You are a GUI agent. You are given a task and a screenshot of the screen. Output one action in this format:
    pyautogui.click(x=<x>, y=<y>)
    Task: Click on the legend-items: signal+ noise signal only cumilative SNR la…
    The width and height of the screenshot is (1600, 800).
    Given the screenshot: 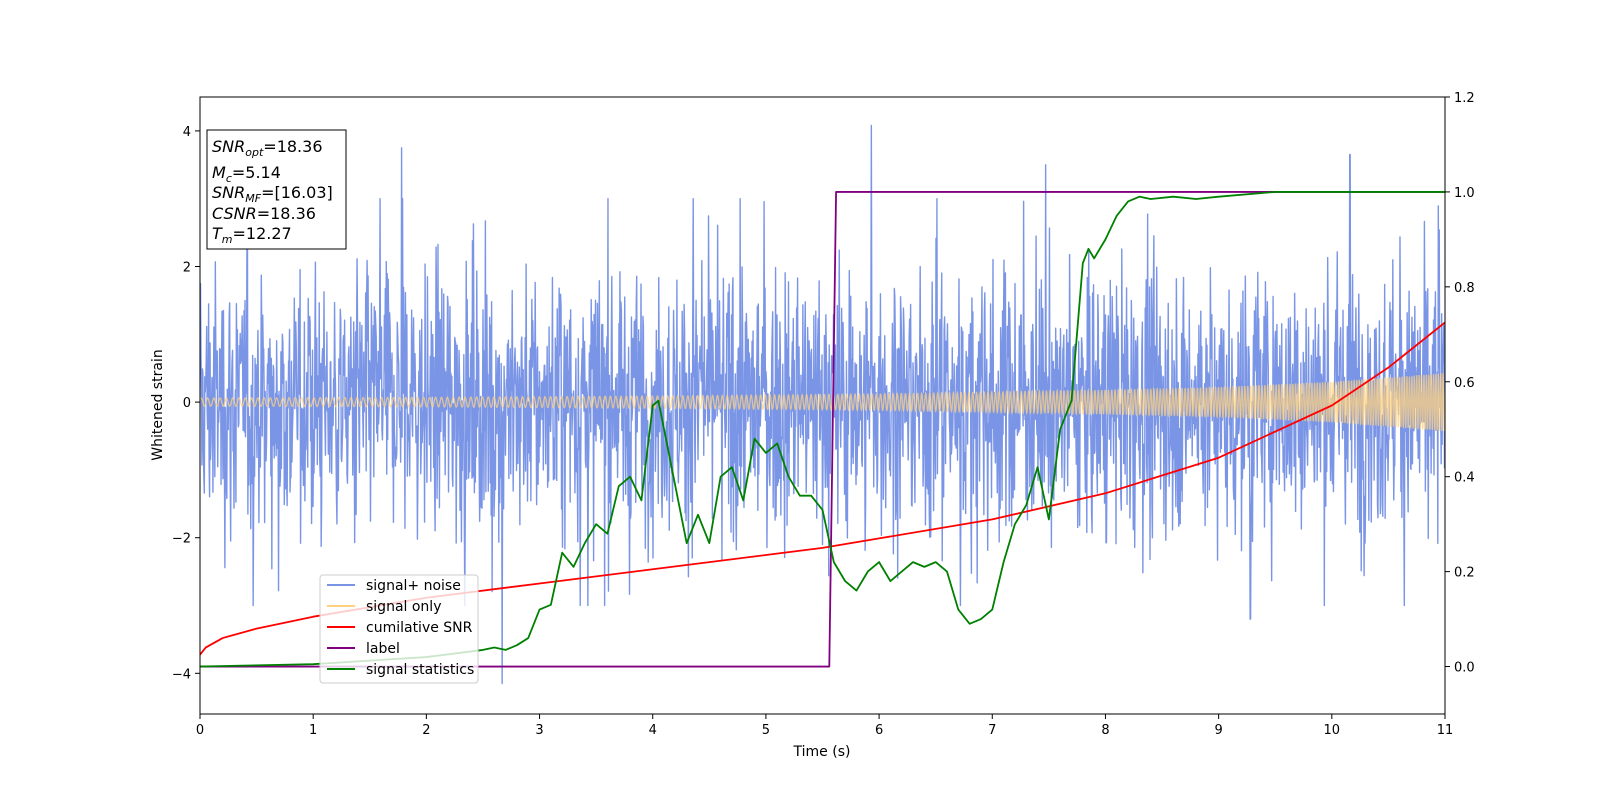 What is the action you would take?
    pyautogui.click(x=400, y=628)
    